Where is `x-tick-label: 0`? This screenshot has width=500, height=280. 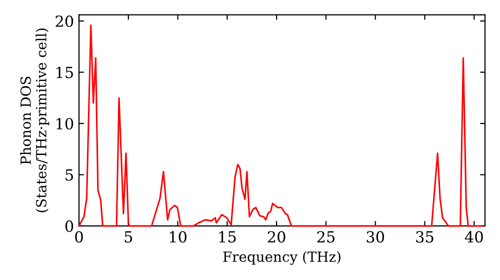 x-tick-label: 0 is located at coordinates (79, 237).